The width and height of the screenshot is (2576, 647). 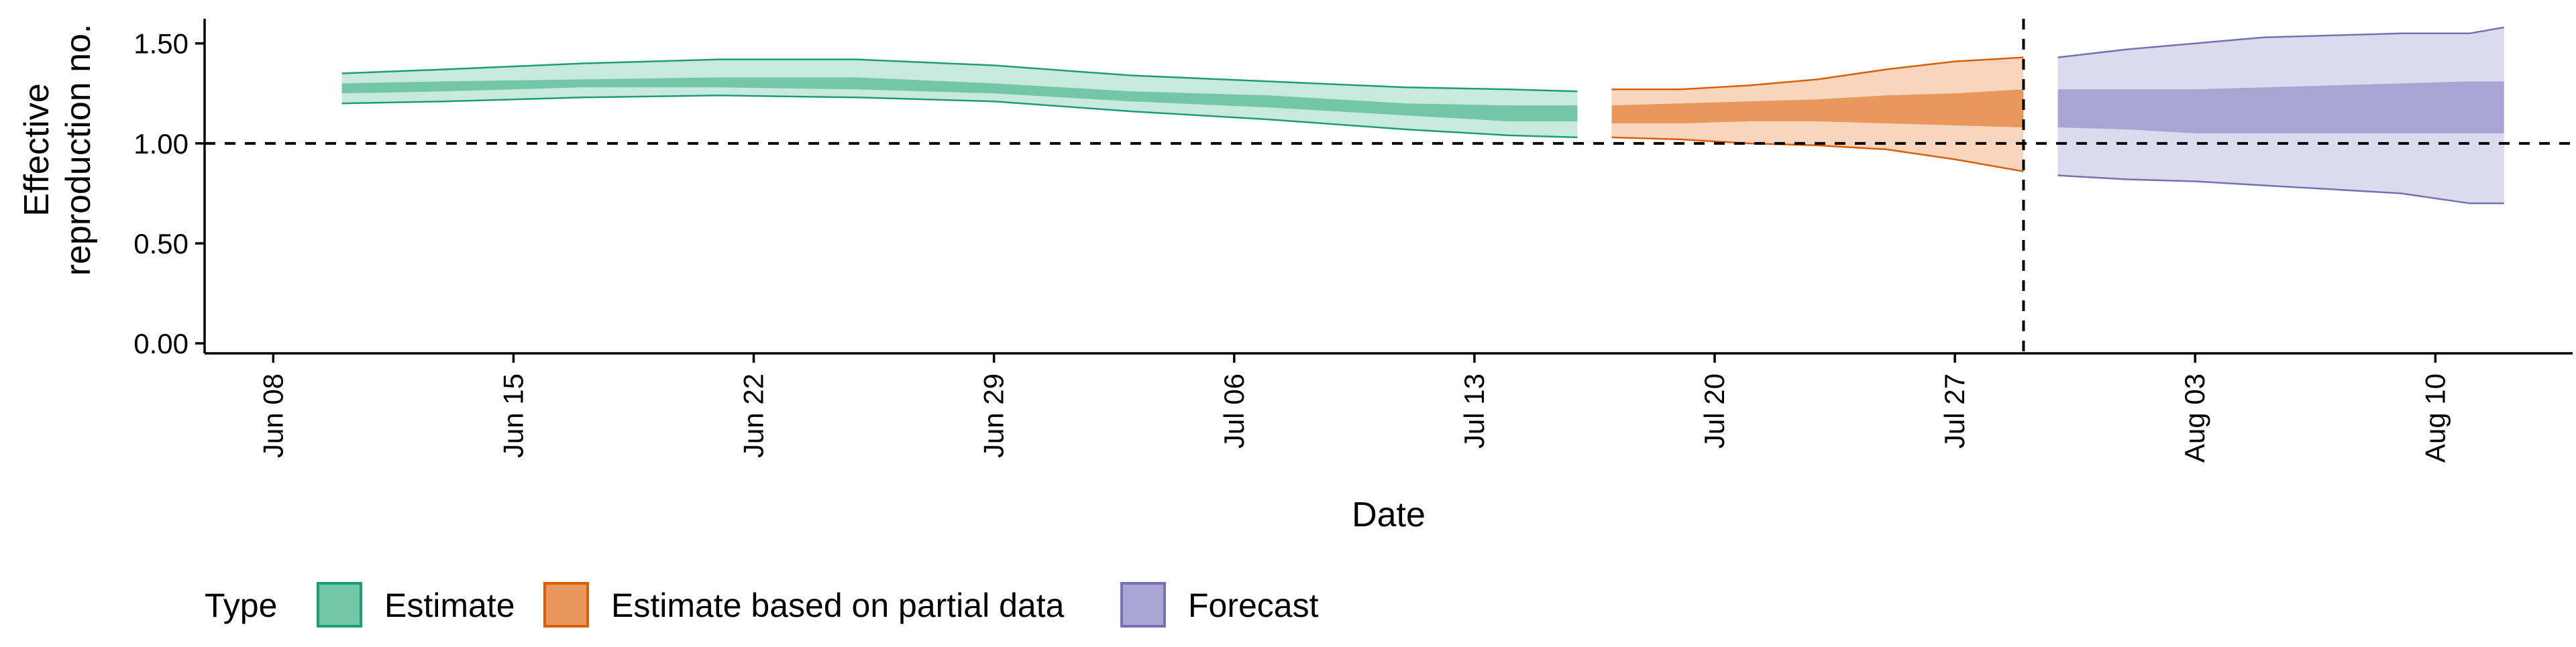 What do you see at coordinates (1817, 154) in the screenshot?
I see `estimate-based-on-partial-data-lower-edge` at bounding box center [1817, 154].